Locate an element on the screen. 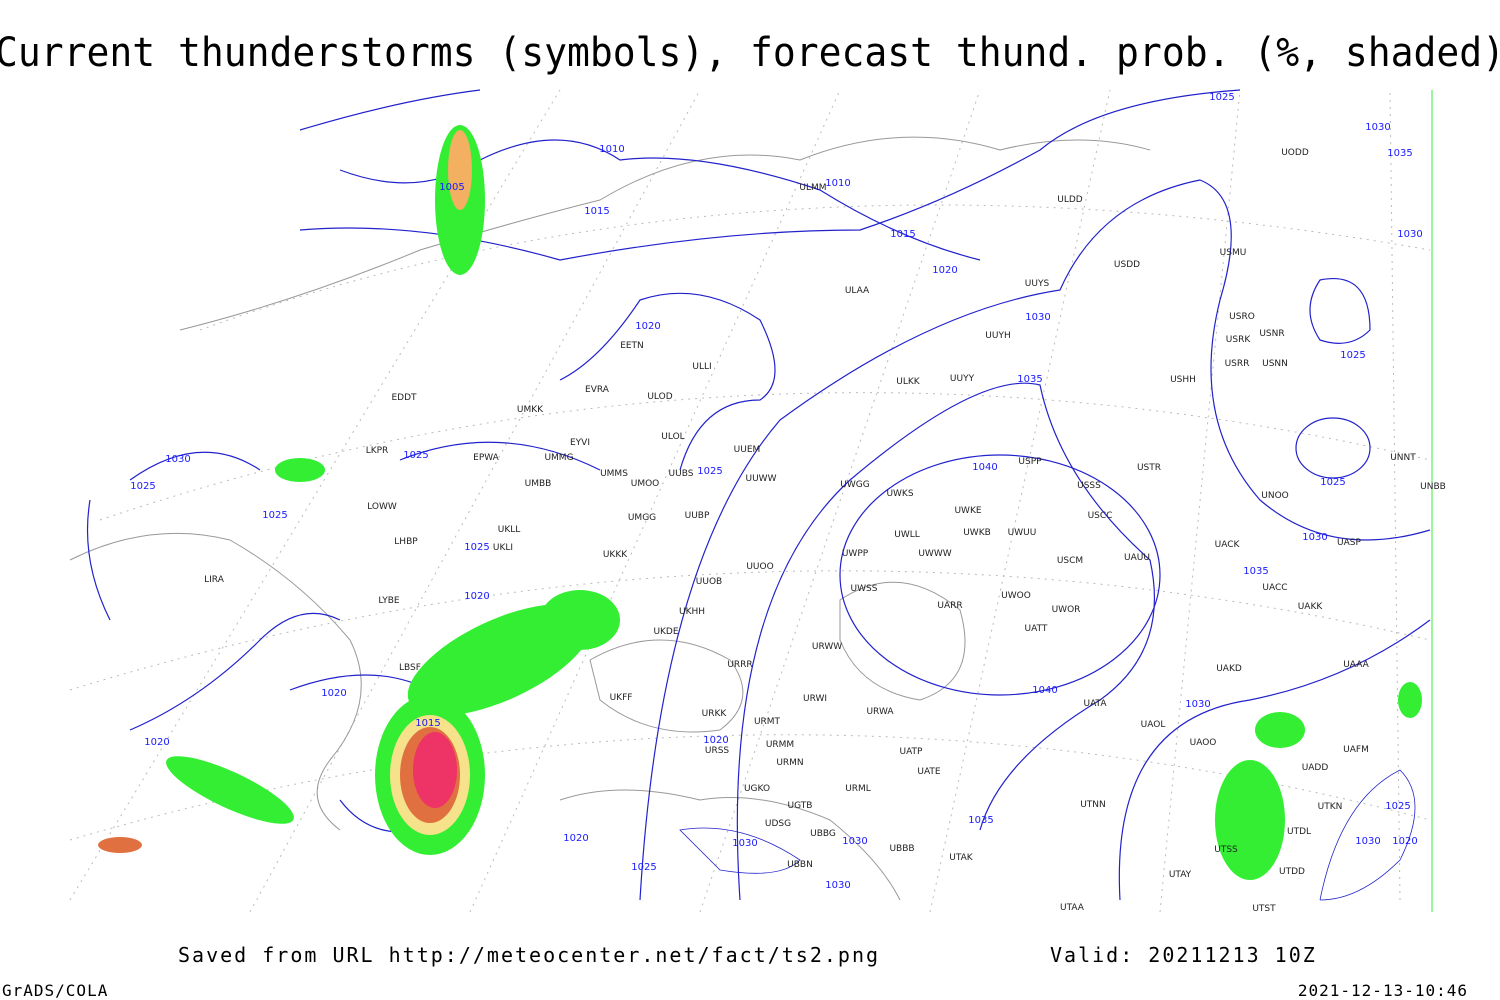  station-code: USCC is located at coordinates (1100, 516).